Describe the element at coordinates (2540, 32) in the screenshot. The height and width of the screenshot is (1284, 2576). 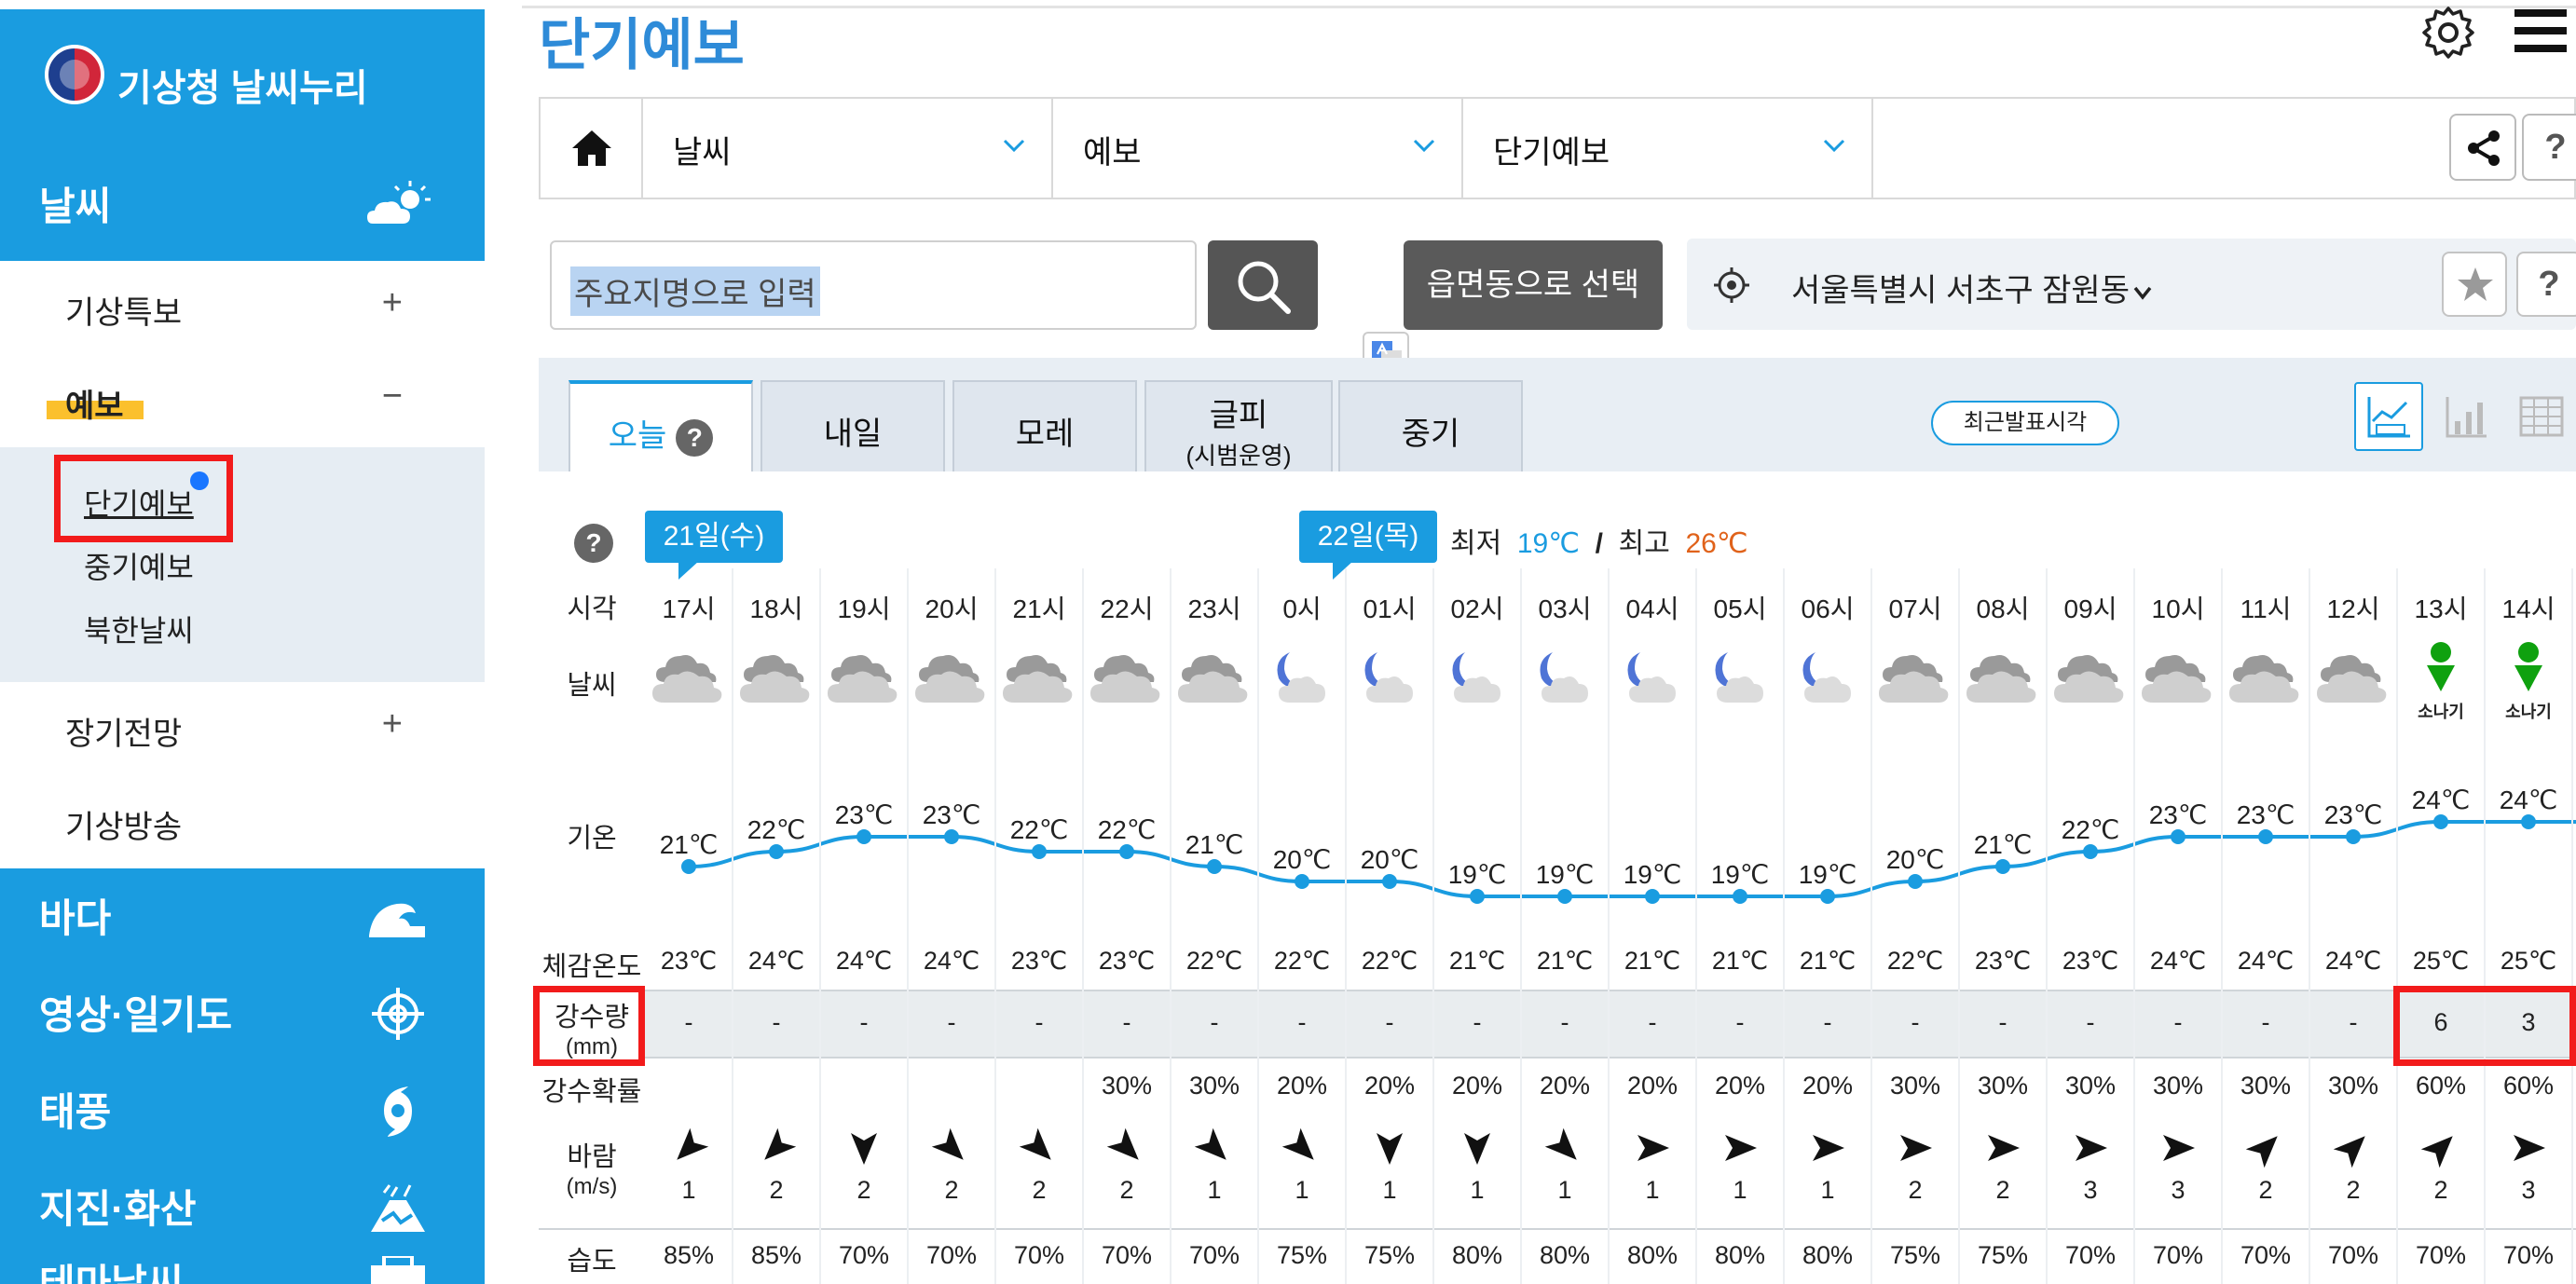
I see `menu-hamburger-icon` at that location.